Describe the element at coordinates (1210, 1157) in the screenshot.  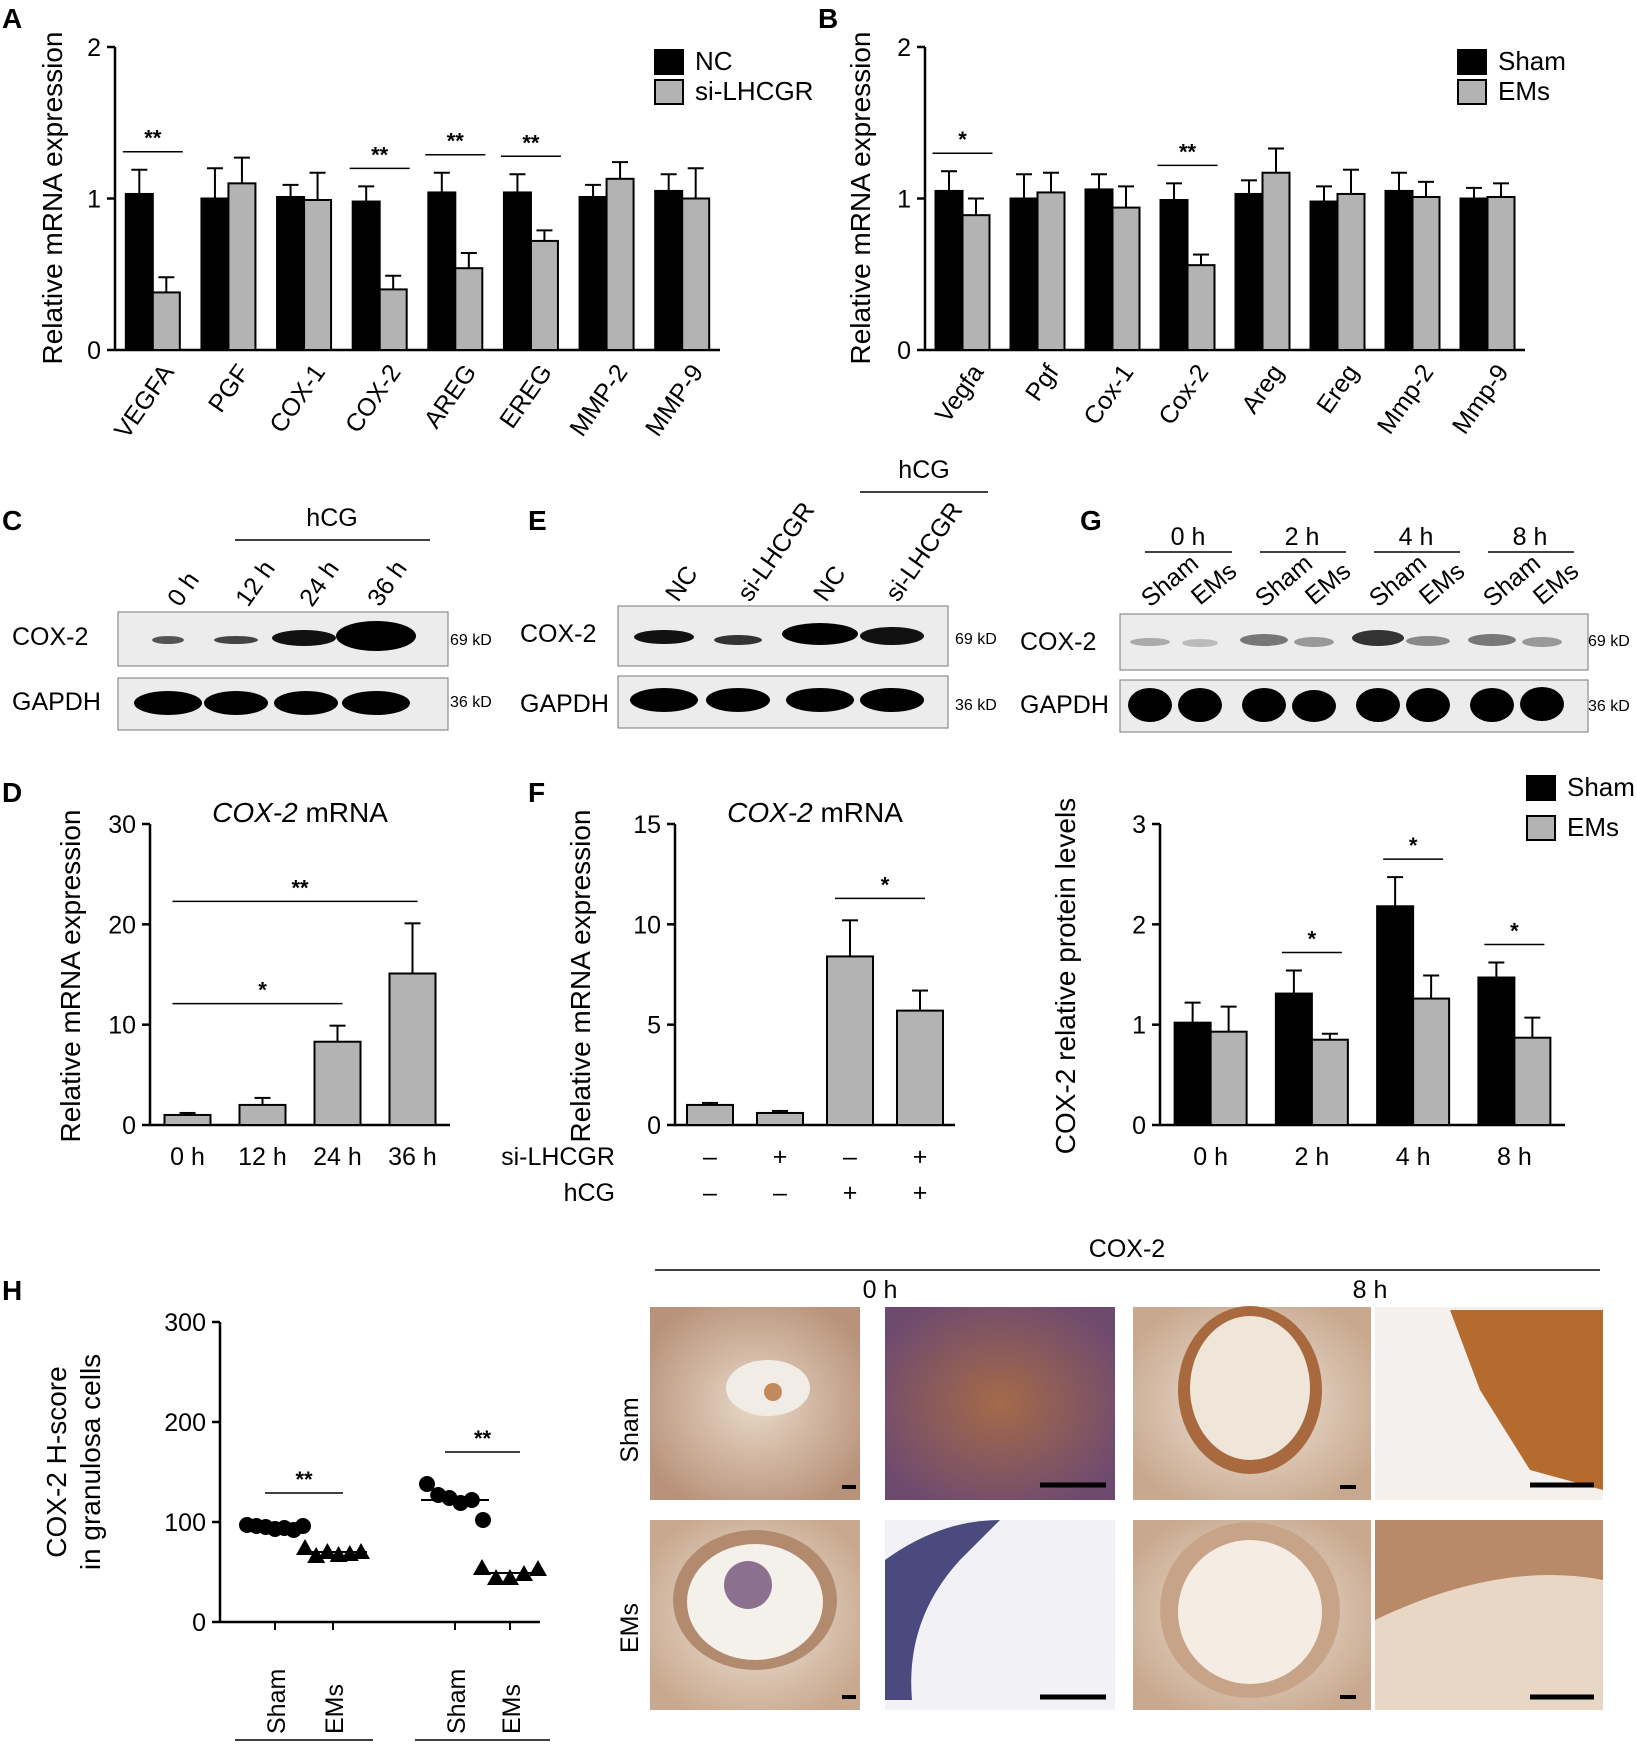
I see `x-tick-label: 0 h` at that location.